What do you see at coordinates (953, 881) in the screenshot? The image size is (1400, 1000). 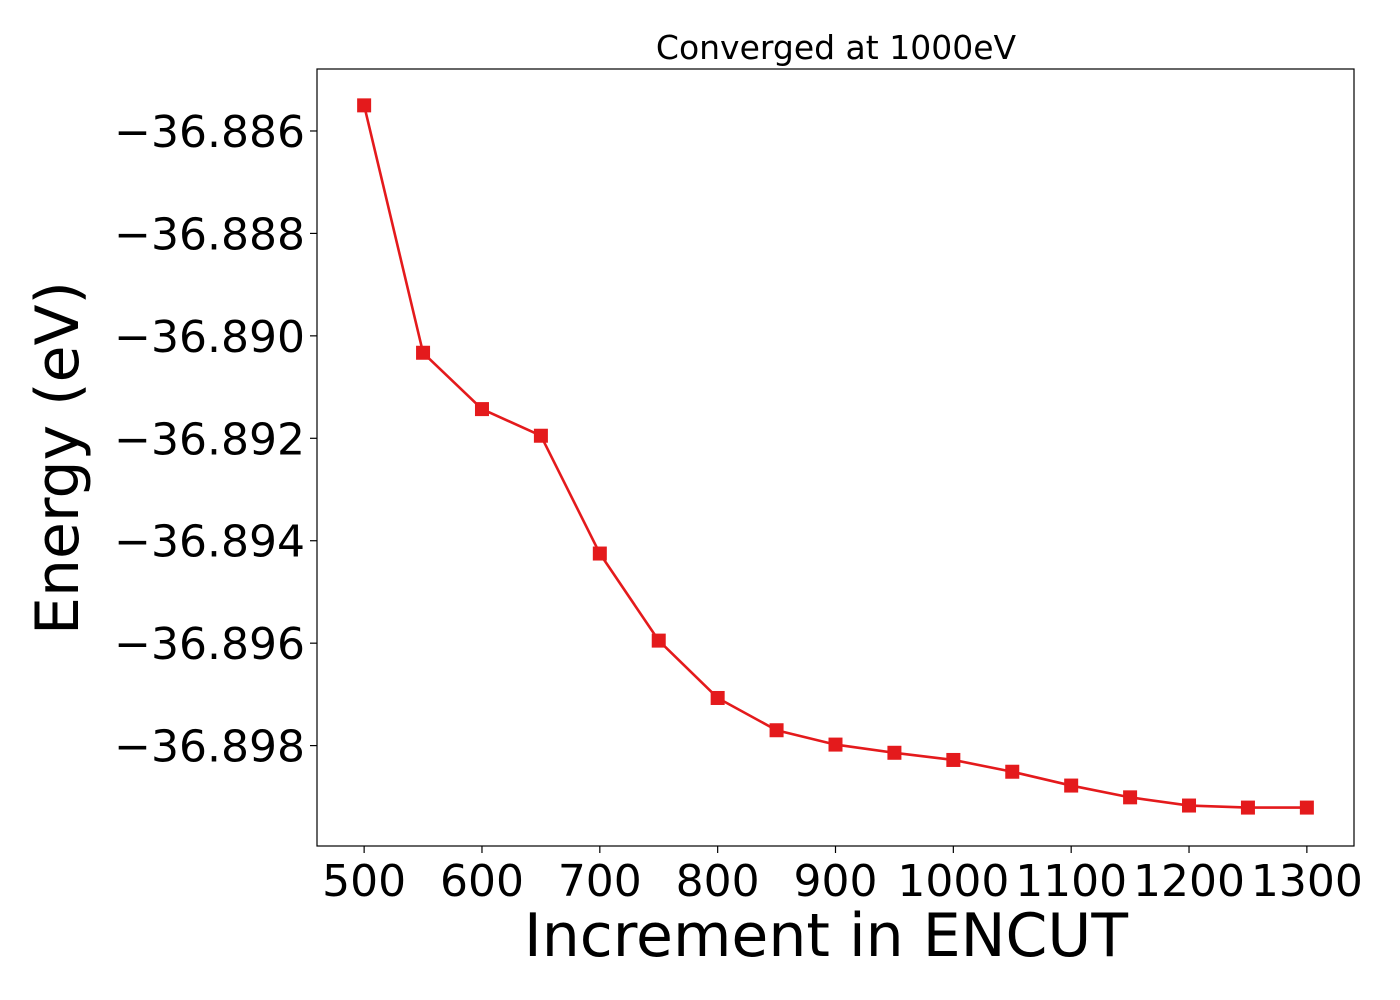 I see `x-tick-label: 1000` at bounding box center [953, 881].